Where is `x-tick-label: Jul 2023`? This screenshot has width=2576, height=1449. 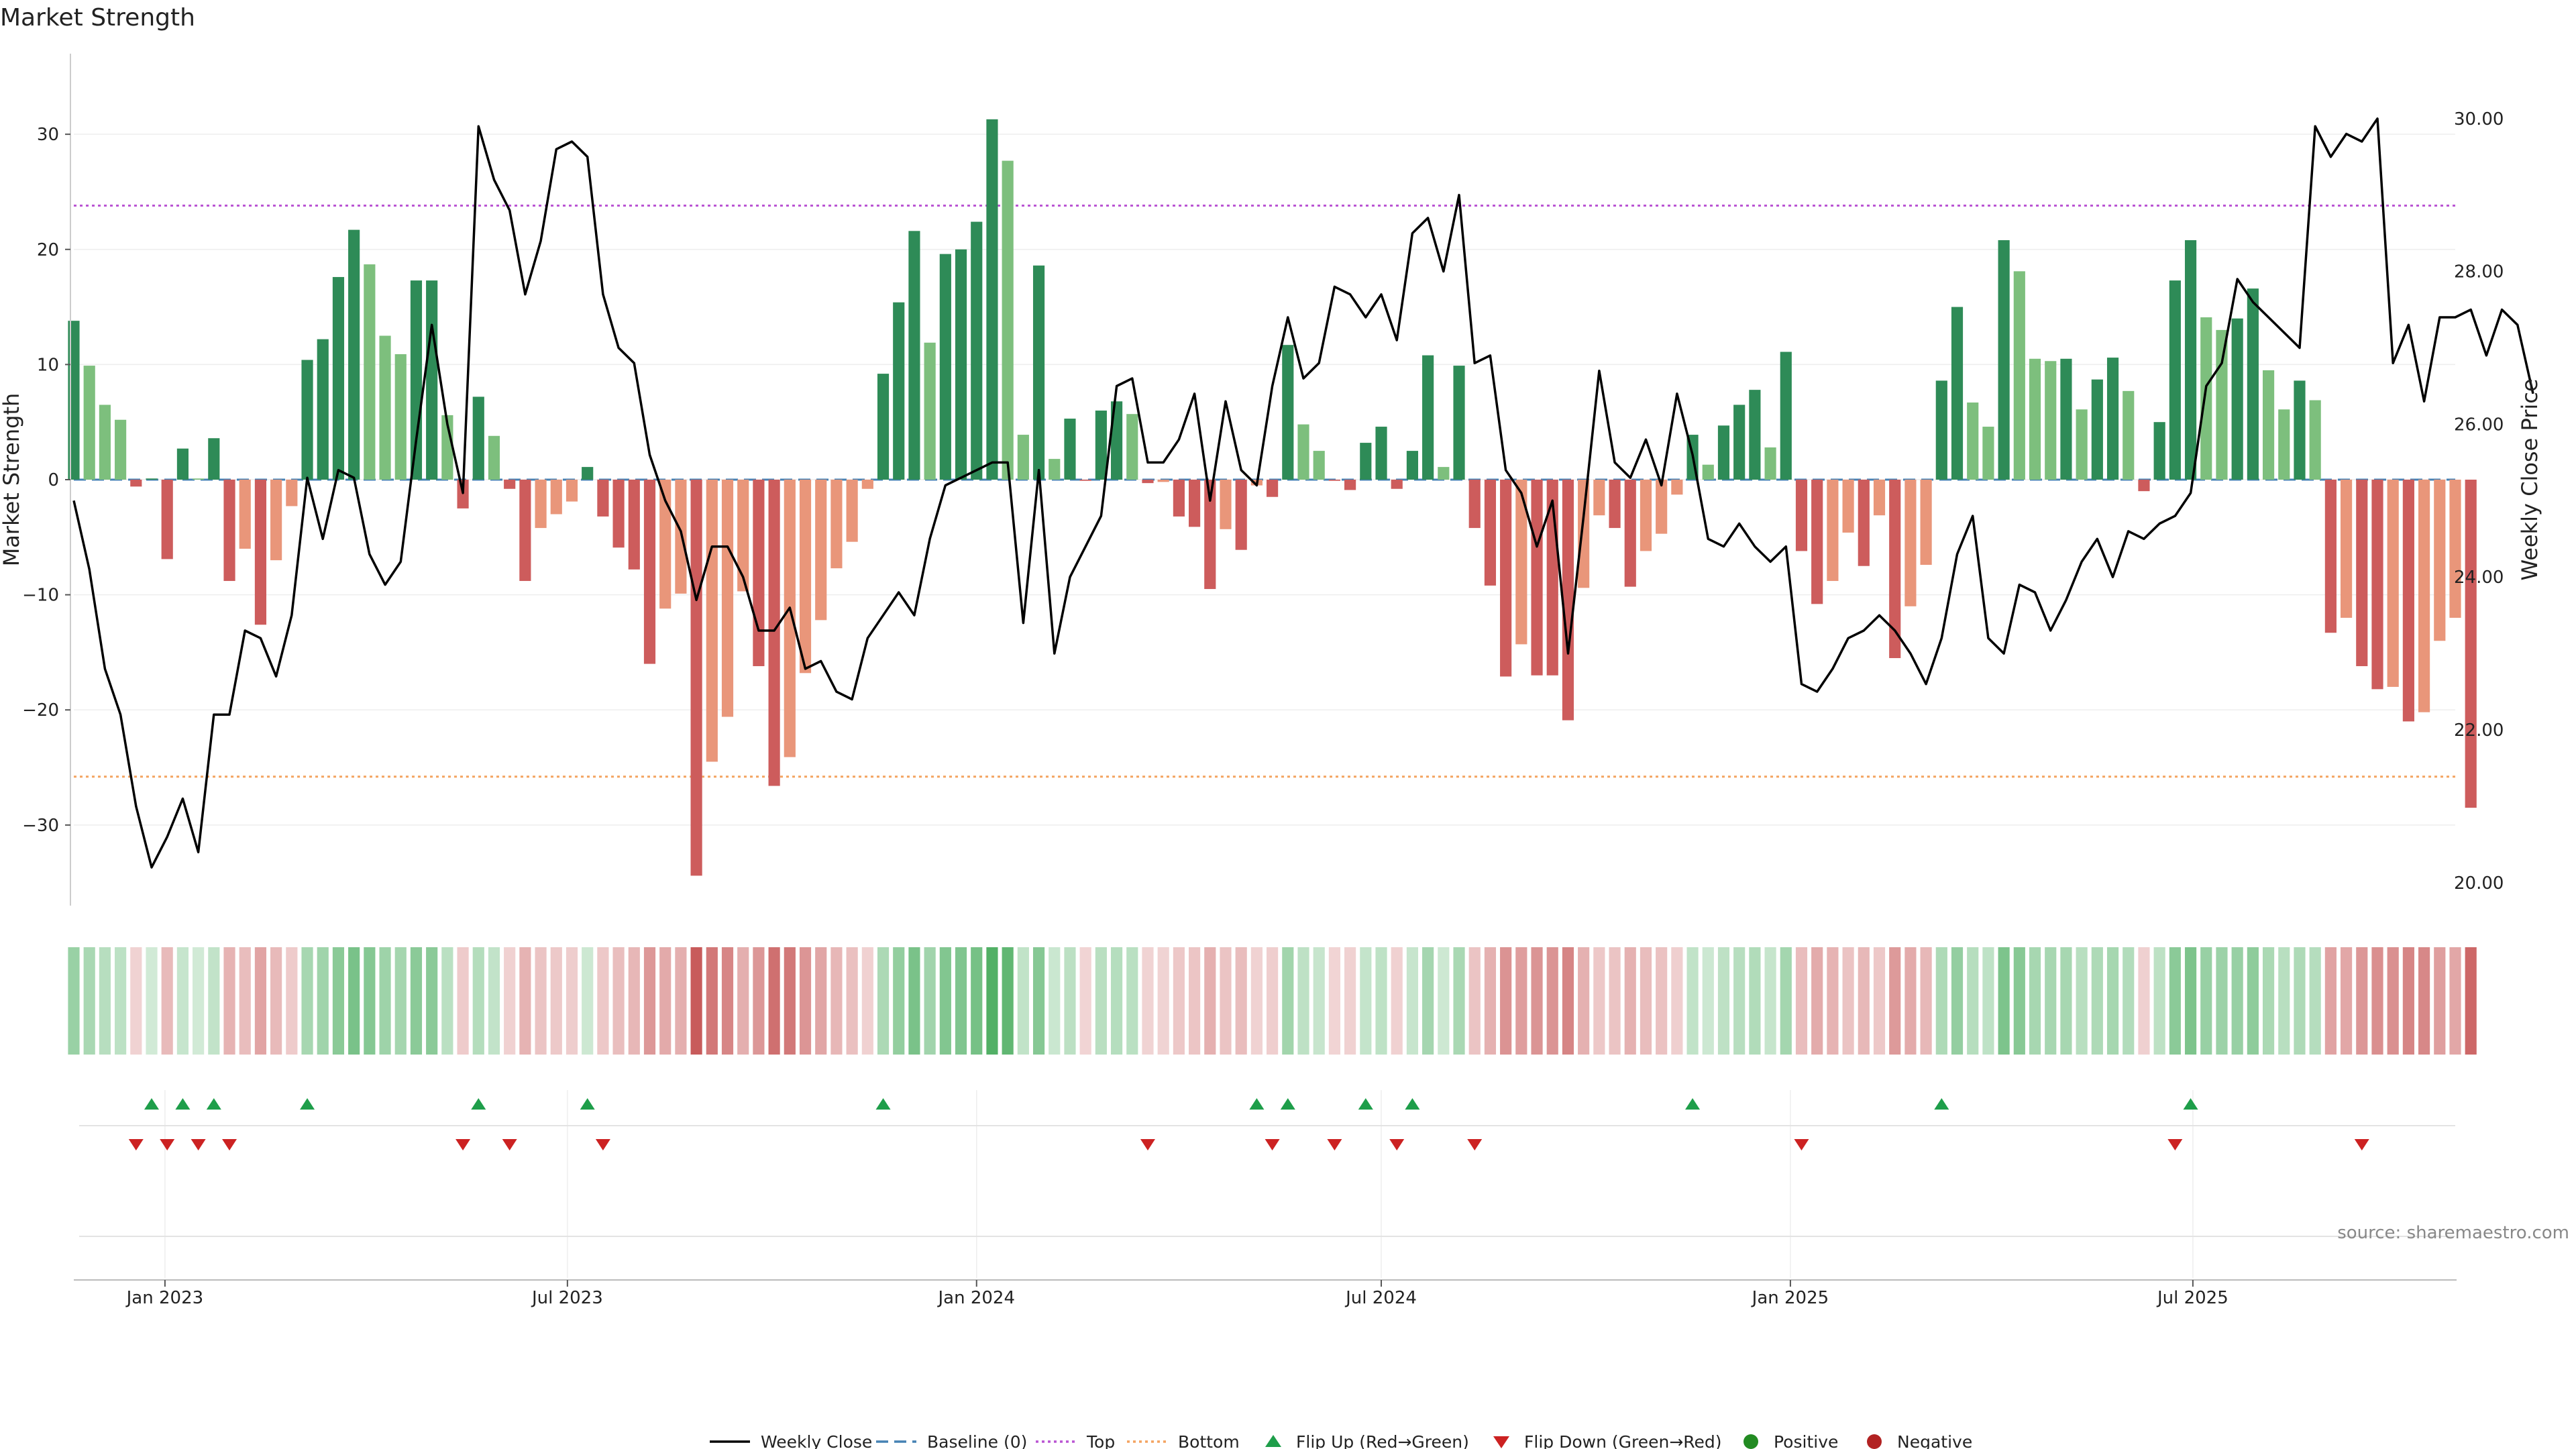
x-tick-label: Jul 2023 is located at coordinates (567, 1298).